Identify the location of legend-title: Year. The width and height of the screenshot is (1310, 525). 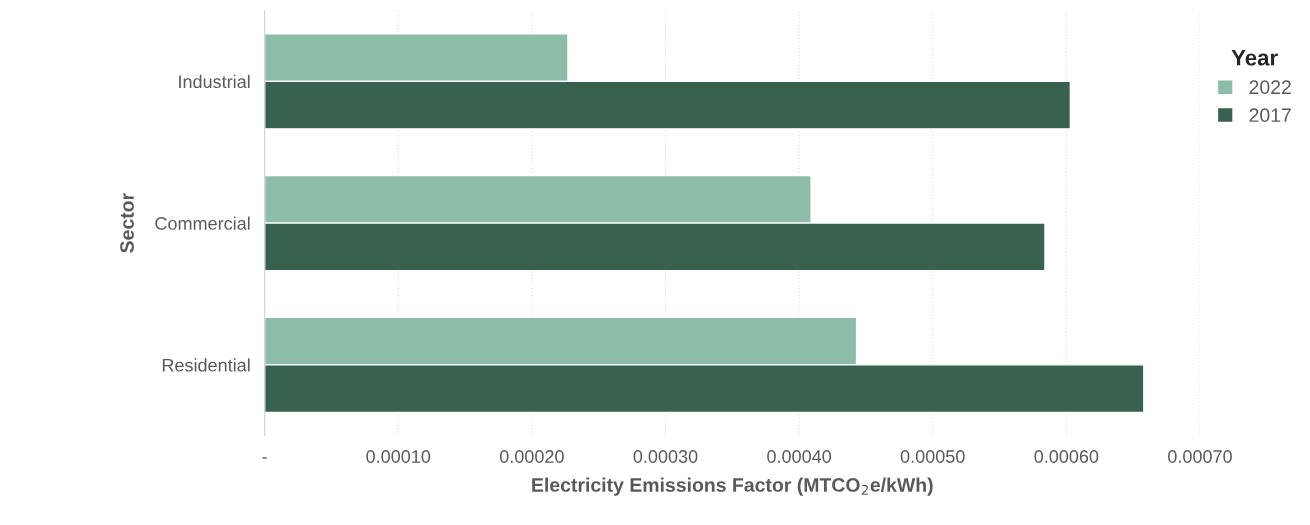
(1254, 58).